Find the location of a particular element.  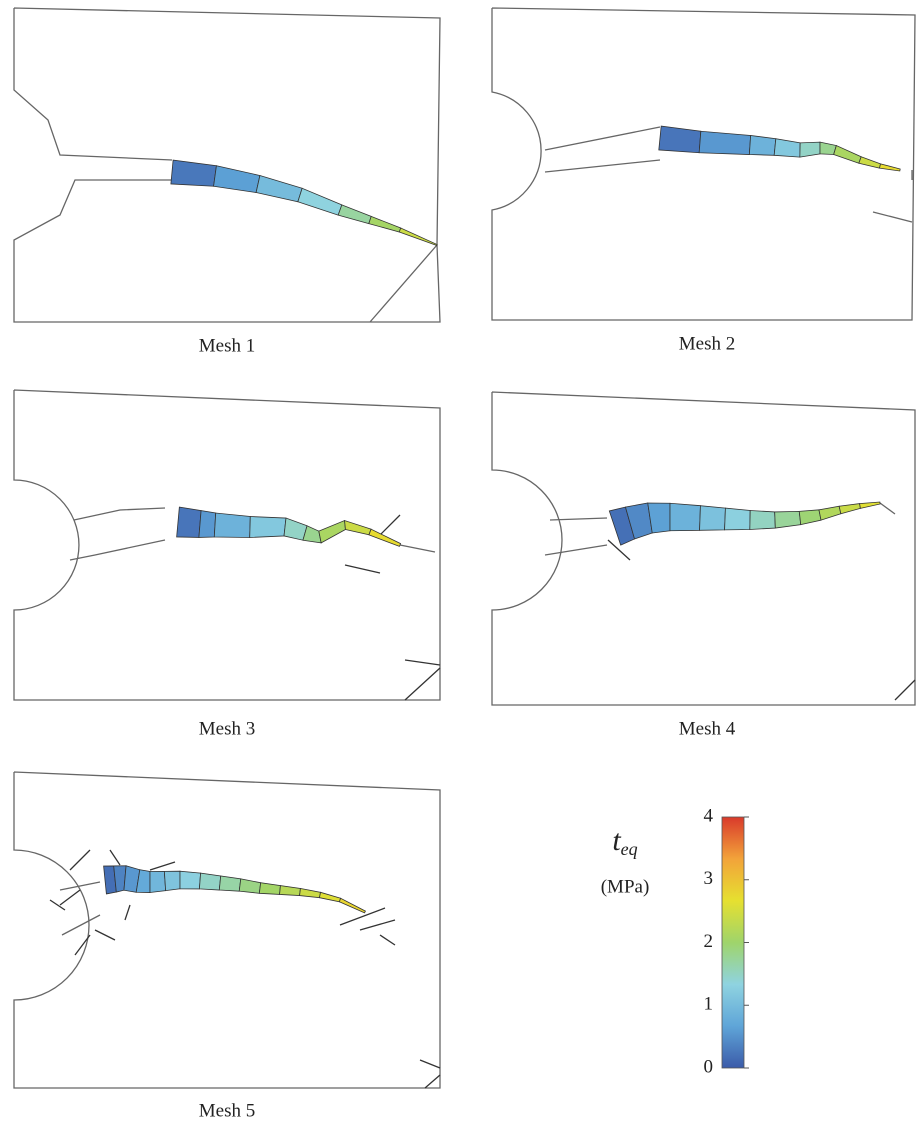

panel-label: Mesh 1 is located at coordinates (227, 345).